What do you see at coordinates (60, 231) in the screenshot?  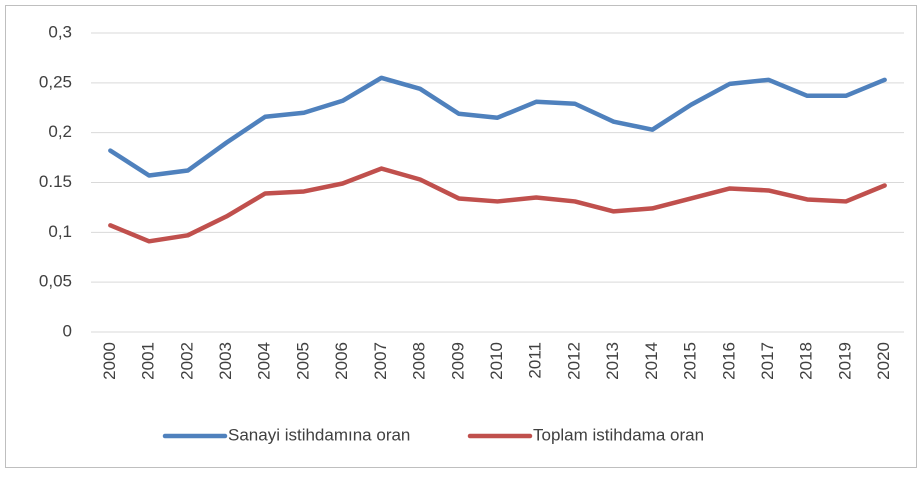 I see `y-tick-label: 0,1` at bounding box center [60, 231].